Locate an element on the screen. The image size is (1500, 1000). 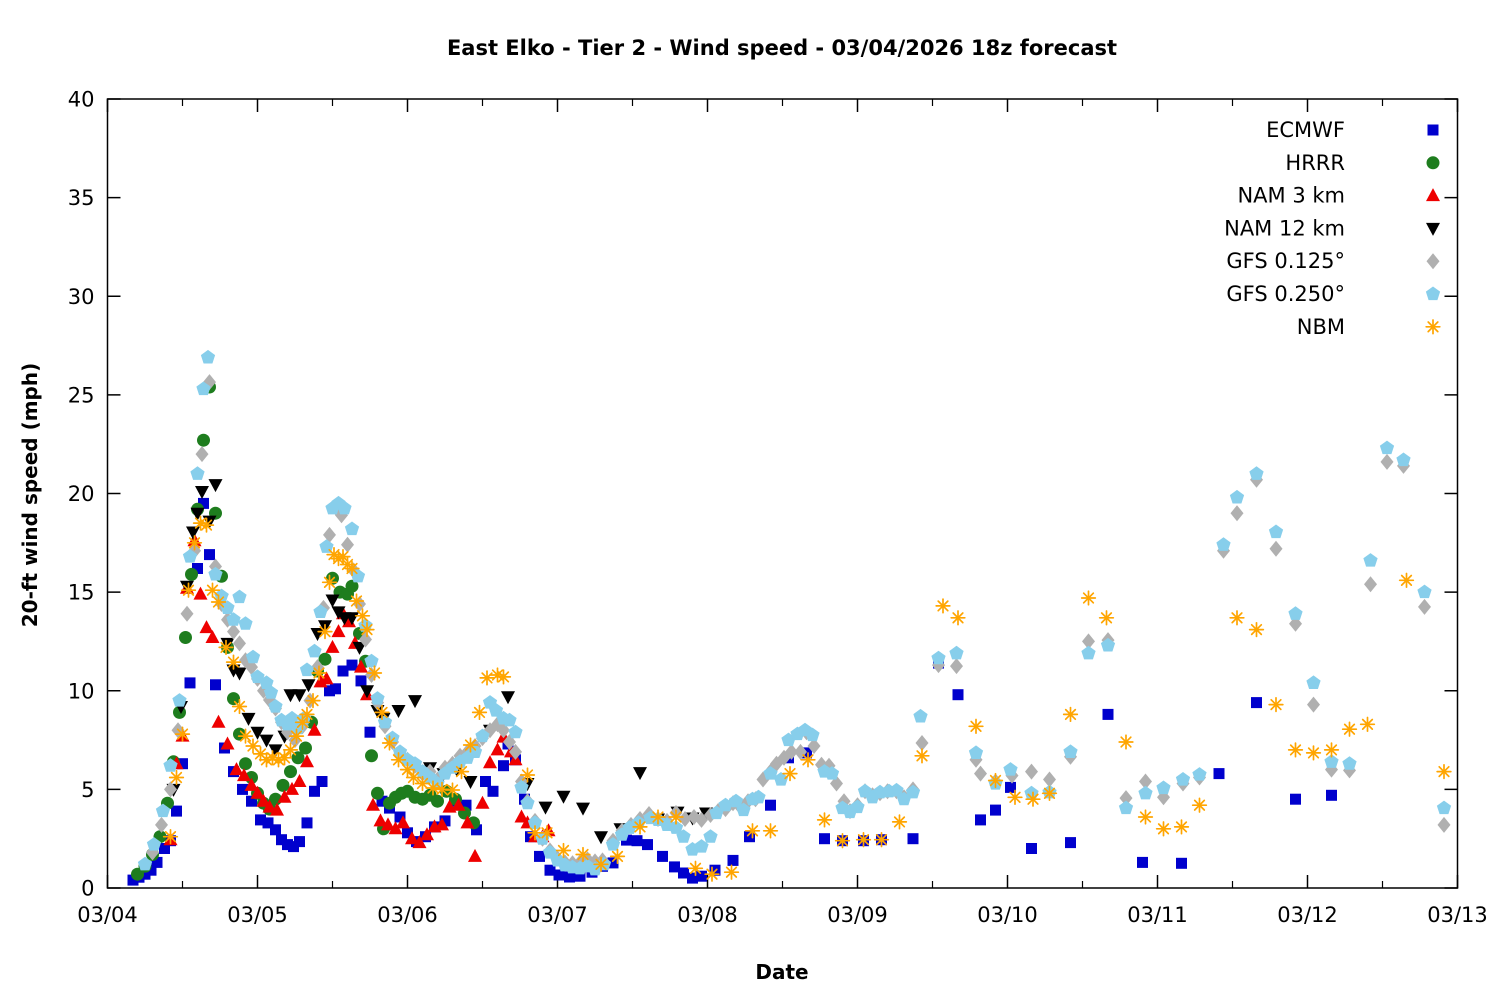
svg-text: 25 is located at coordinates (81, 395).